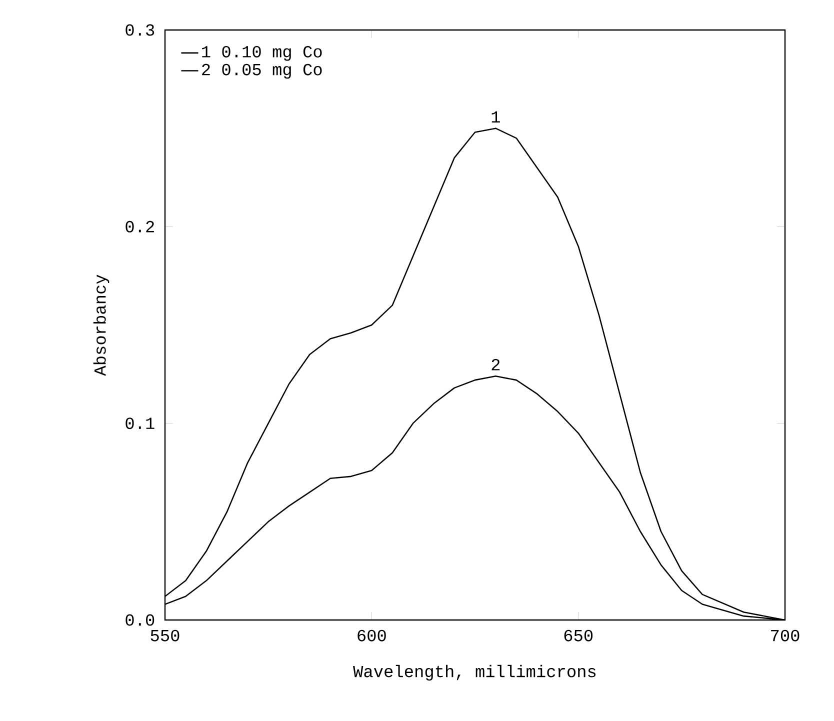  What do you see at coordinates (372, 636) in the screenshot?
I see `x-tick-label: 600` at bounding box center [372, 636].